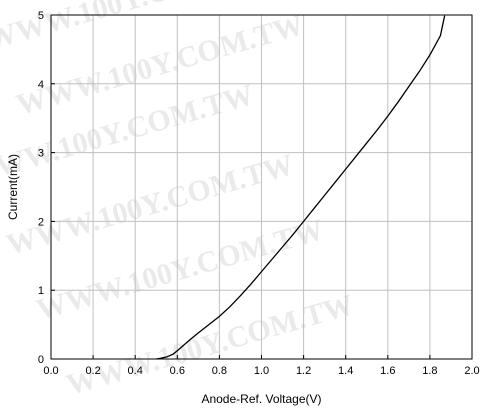  Describe the element at coordinates (177, 371) in the screenshot. I see `x-tick-label: 0.6` at that location.